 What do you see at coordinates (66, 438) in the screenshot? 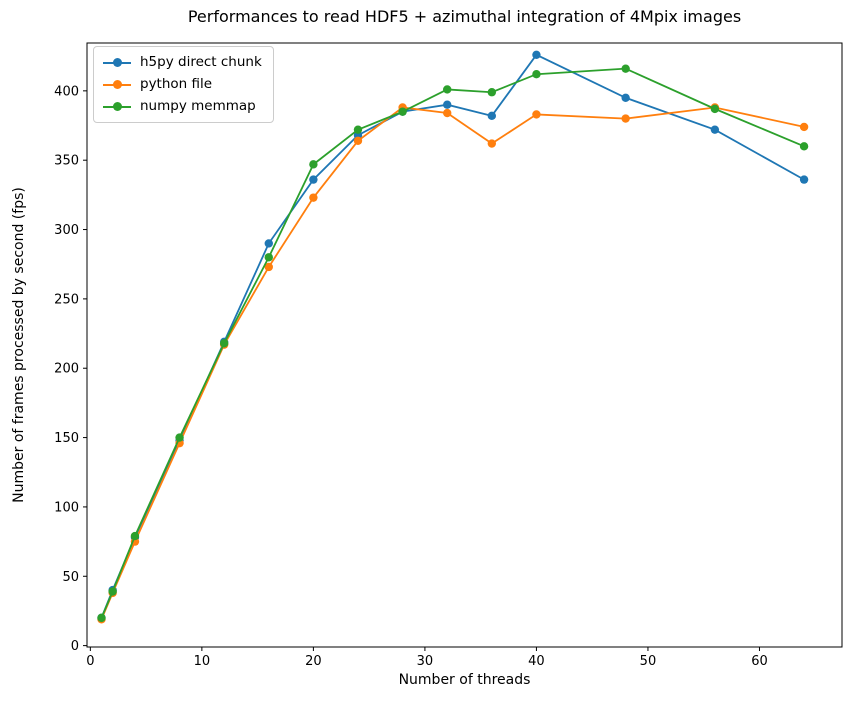
I see `y-tick-label: 150` at bounding box center [66, 438].